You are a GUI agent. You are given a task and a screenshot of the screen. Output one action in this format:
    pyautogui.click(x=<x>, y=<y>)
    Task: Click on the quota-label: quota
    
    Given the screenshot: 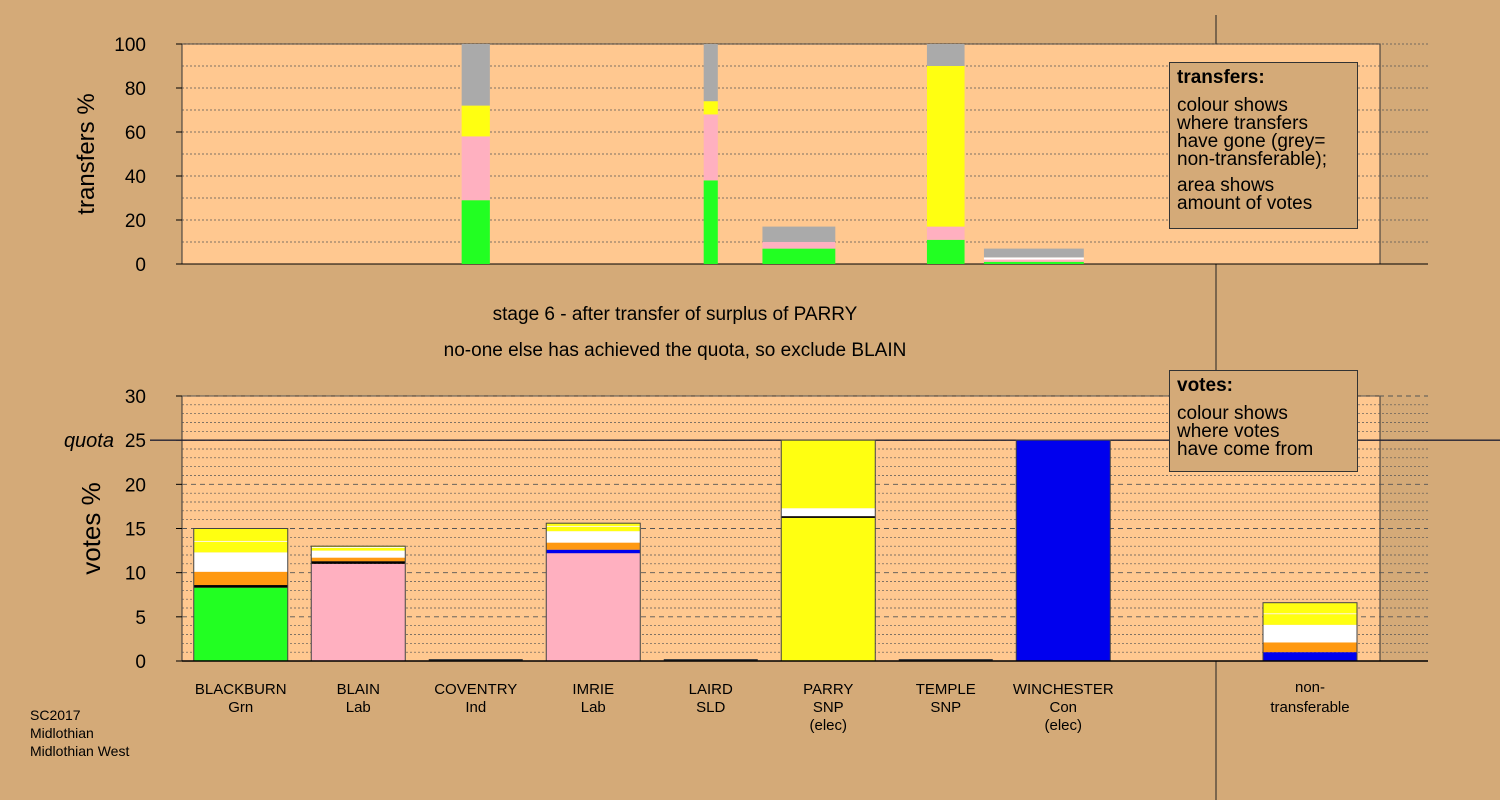 What is the action you would take?
    pyautogui.click(x=89, y=441)
    